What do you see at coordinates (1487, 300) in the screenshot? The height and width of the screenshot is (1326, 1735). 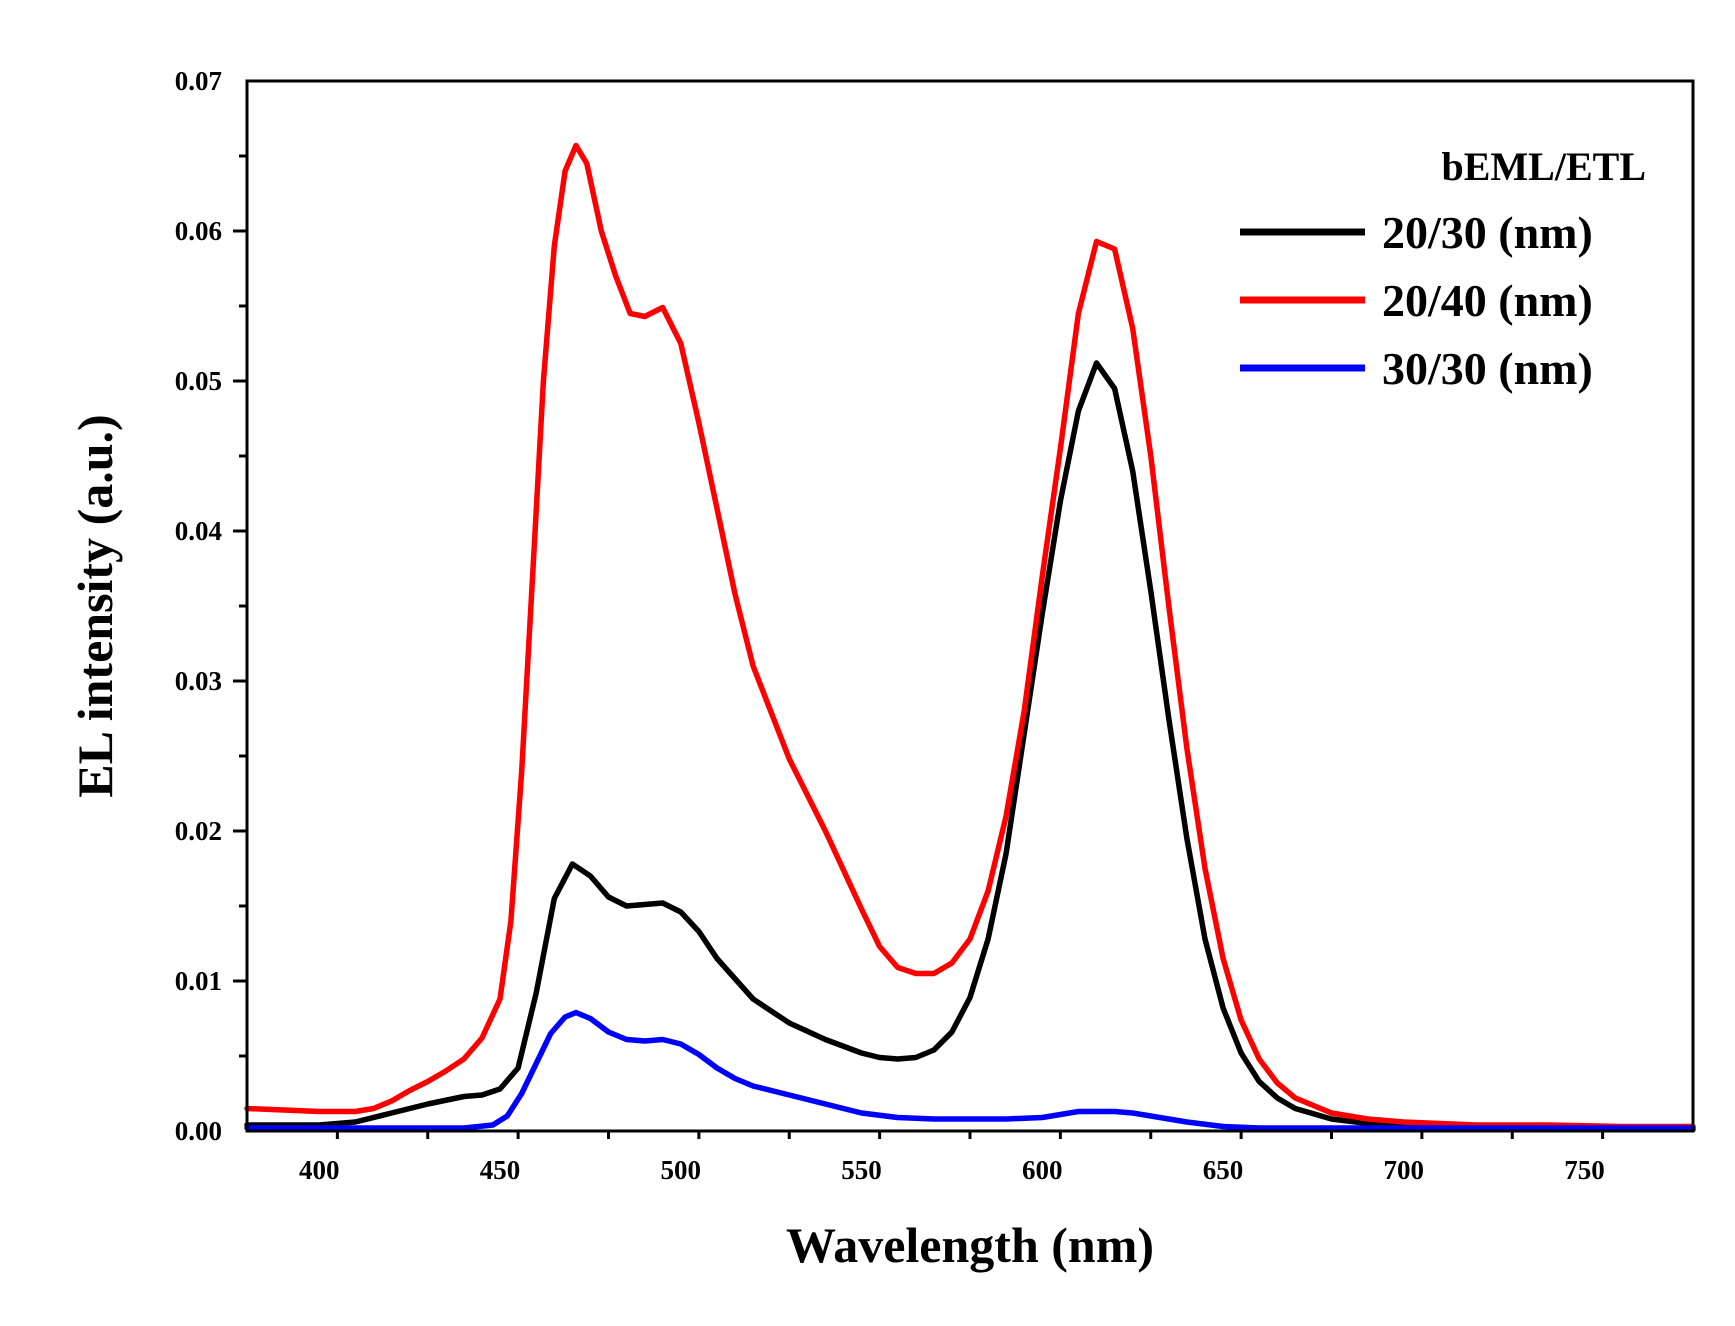 I see `legend-label-2: 20/40 (nm)` at bounding box center [1487, 300].